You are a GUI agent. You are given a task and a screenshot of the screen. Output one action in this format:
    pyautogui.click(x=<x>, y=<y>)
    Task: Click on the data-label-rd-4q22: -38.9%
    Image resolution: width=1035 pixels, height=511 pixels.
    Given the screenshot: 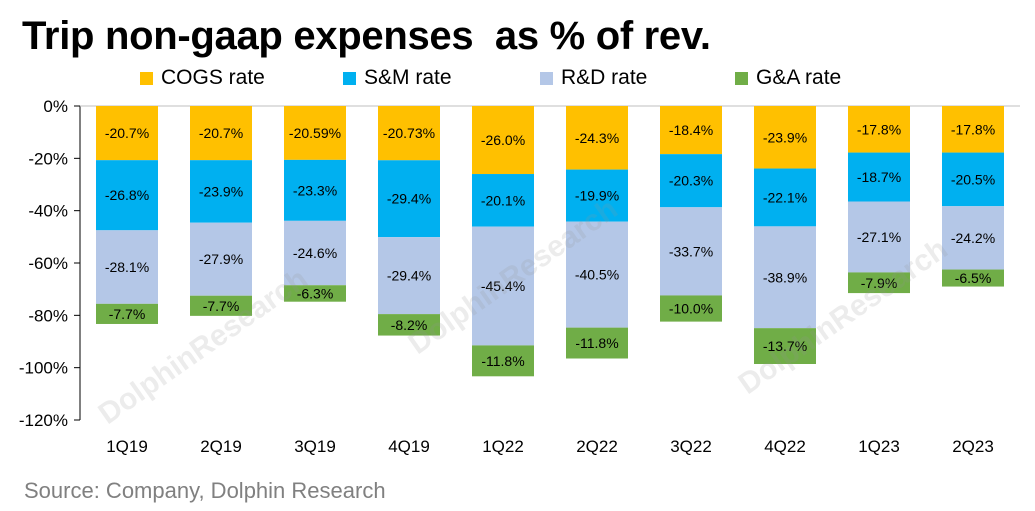 What is the action you would take?
    pyautogui.click(x=785, y=277)
    